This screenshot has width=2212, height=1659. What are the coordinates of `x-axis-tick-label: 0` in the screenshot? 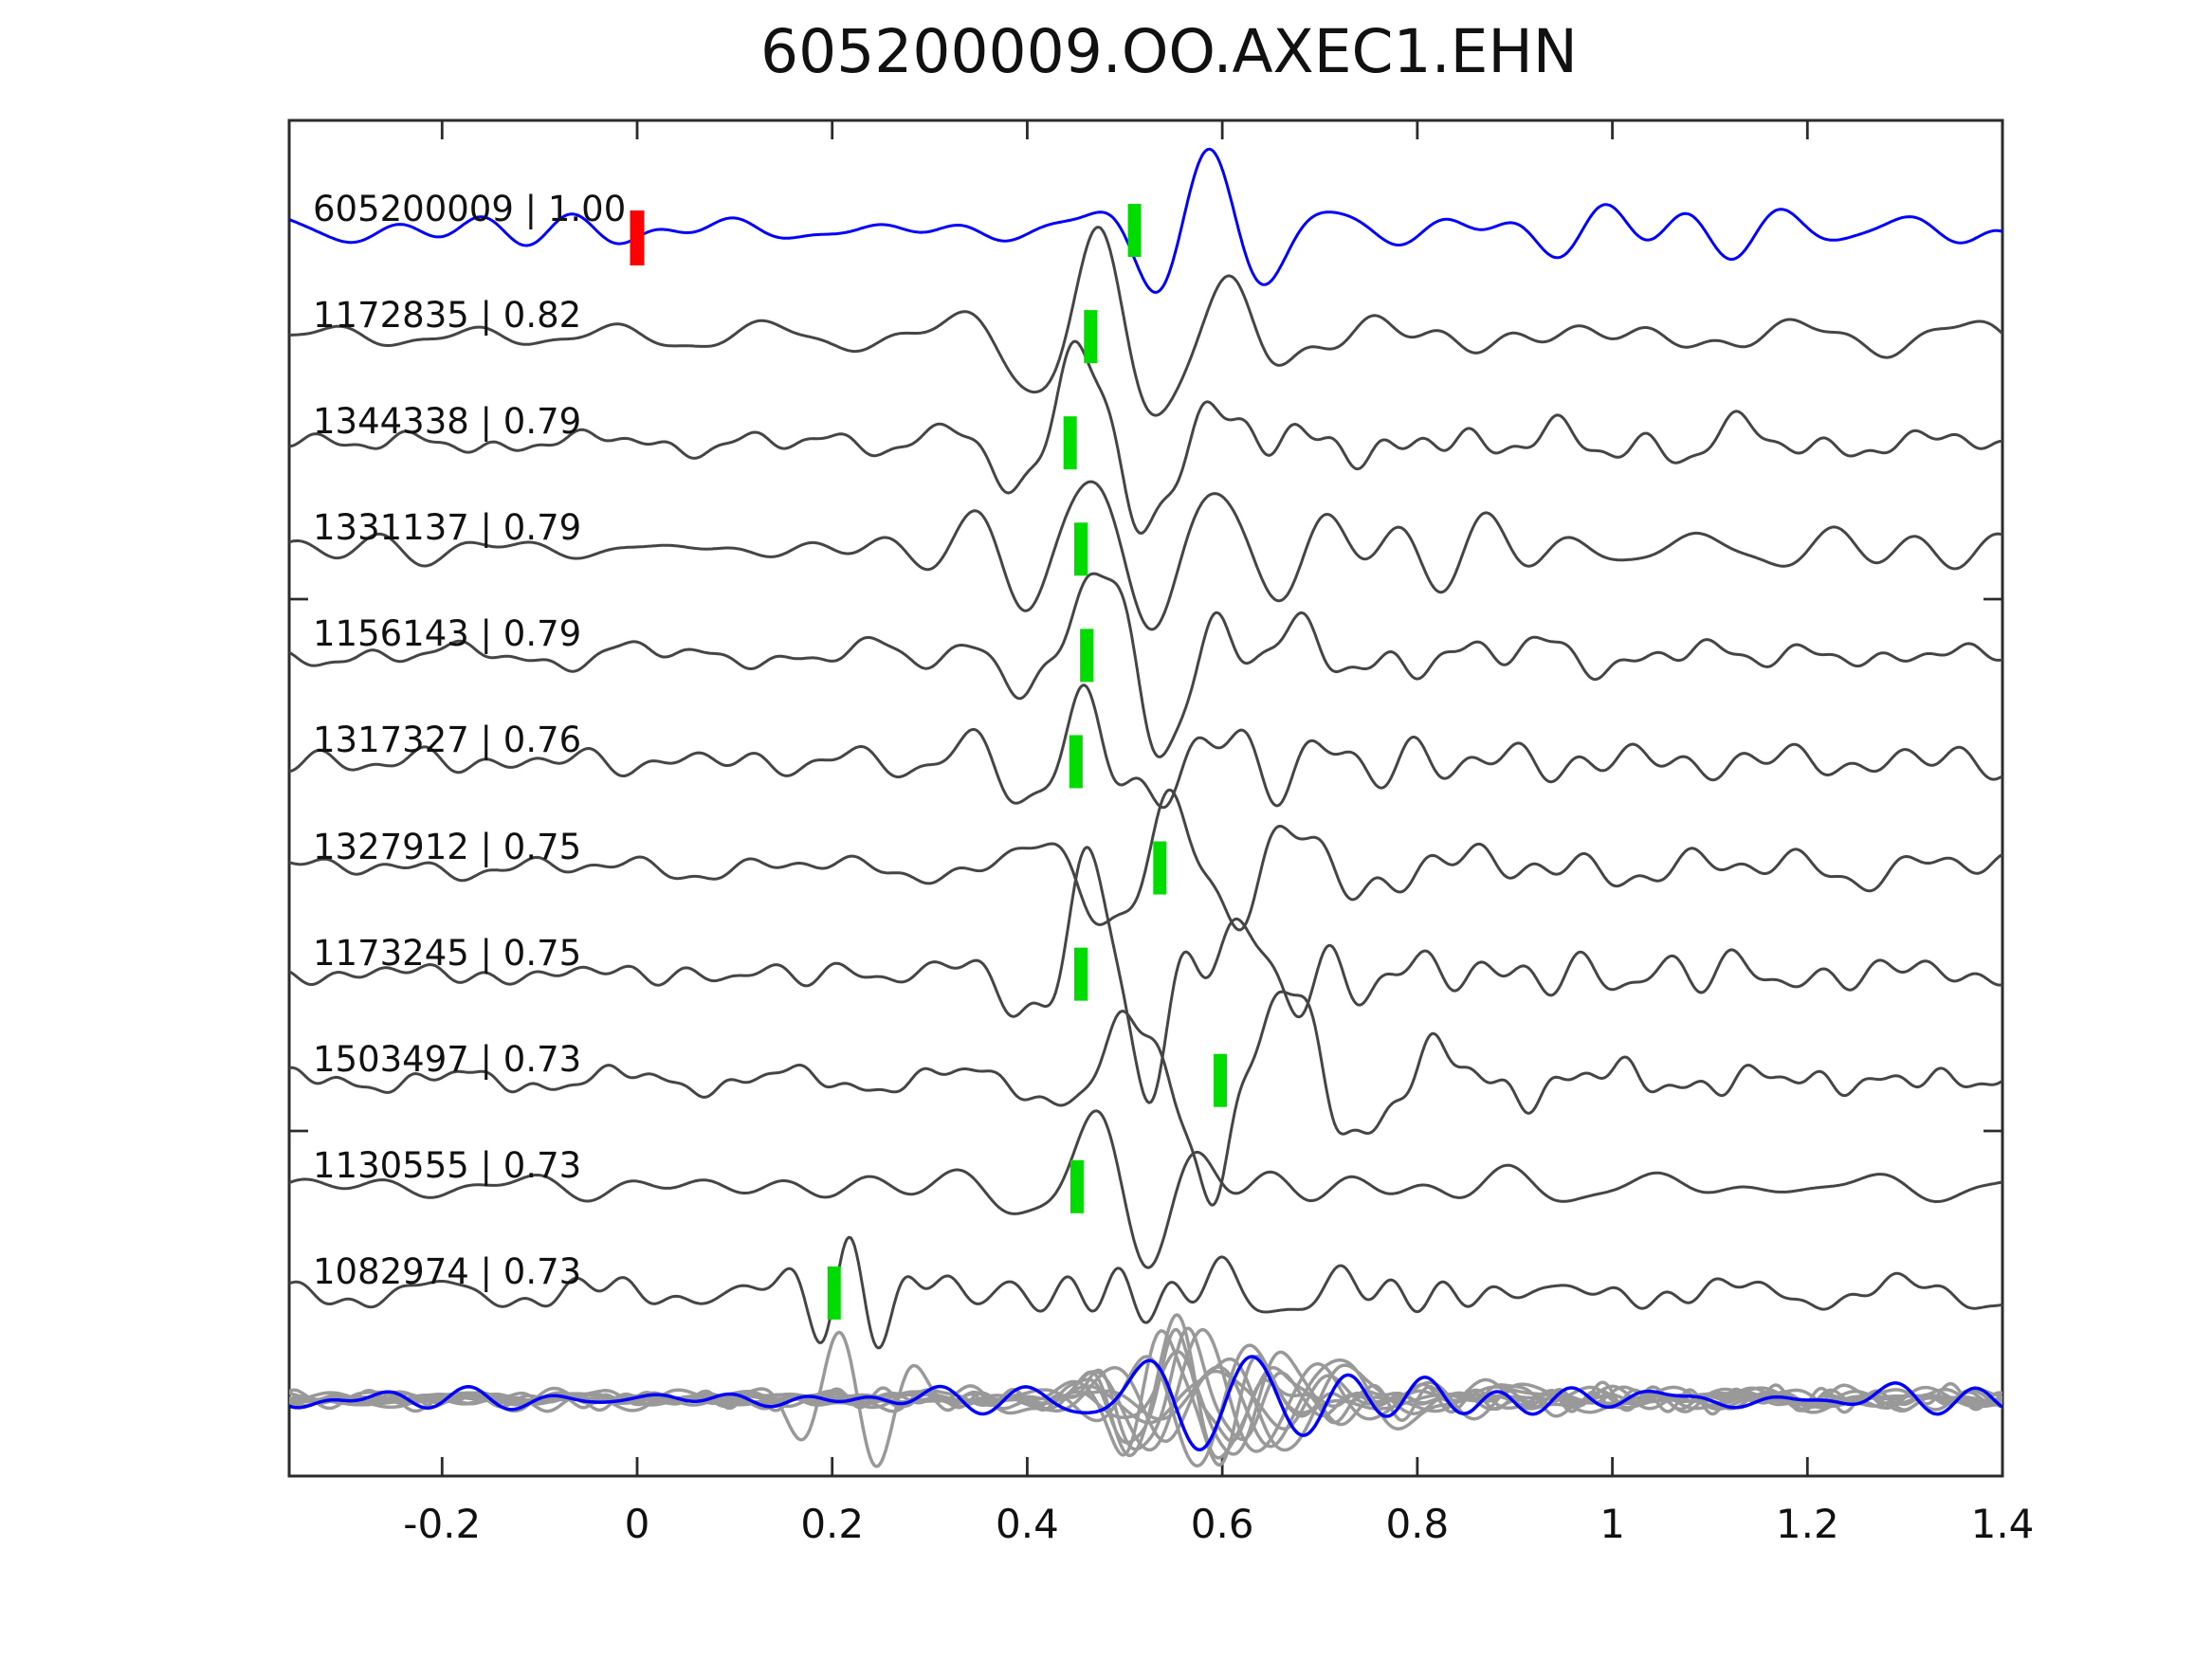 It's located at (637, 1524).